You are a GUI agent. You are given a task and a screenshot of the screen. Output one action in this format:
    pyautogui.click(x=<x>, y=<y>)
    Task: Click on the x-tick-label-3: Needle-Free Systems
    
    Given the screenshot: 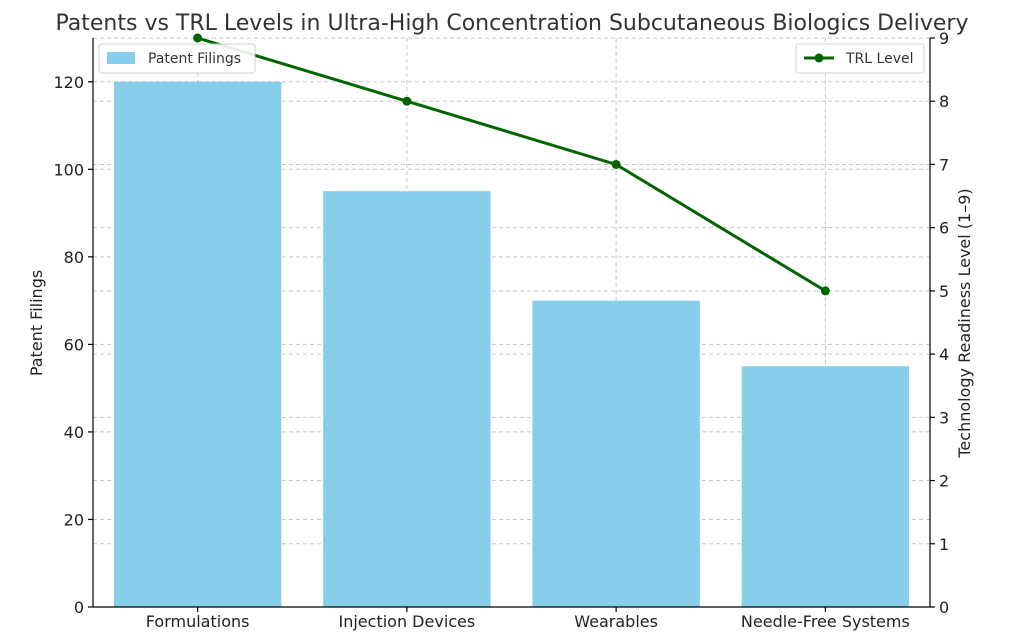 What is the action you would take?
    pyautogui.click(x=825, y=621)
    